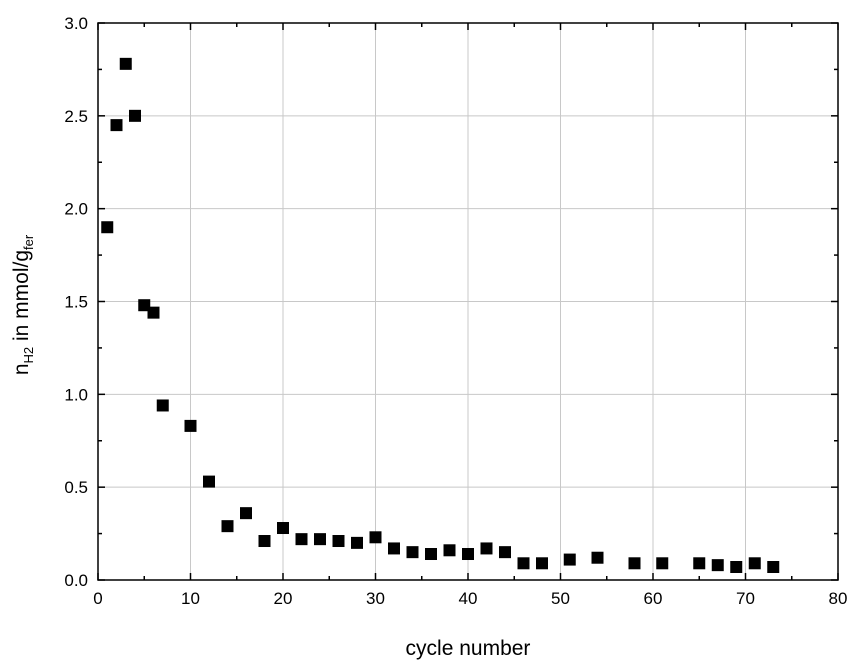  Describe the element at coordinates (76, 116) in the screenshot. I see `y-tick-label: 2.5` at that location.